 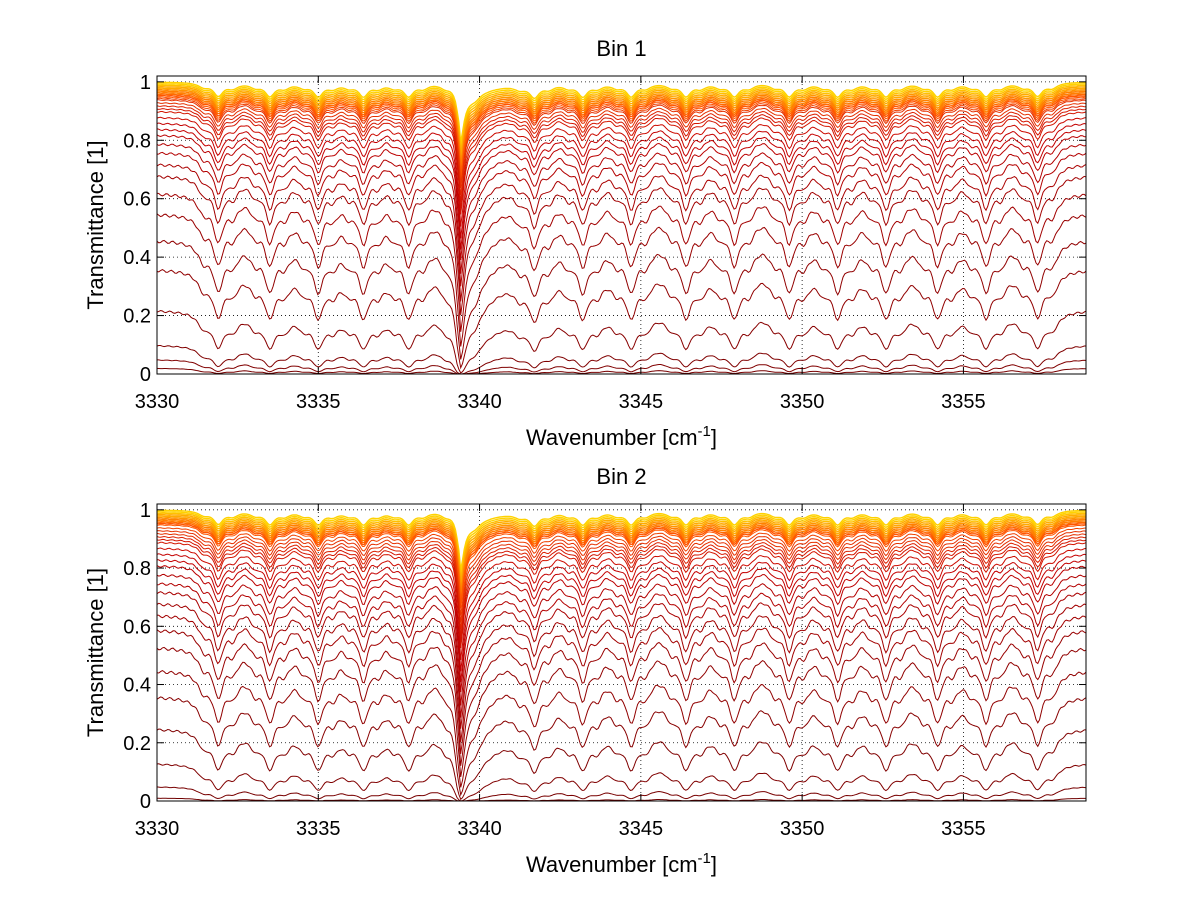 What do you see at coordinates (621, 48) in the screenshot?
I see `chart-title: Bin 1` at bounding box center [621, 48].